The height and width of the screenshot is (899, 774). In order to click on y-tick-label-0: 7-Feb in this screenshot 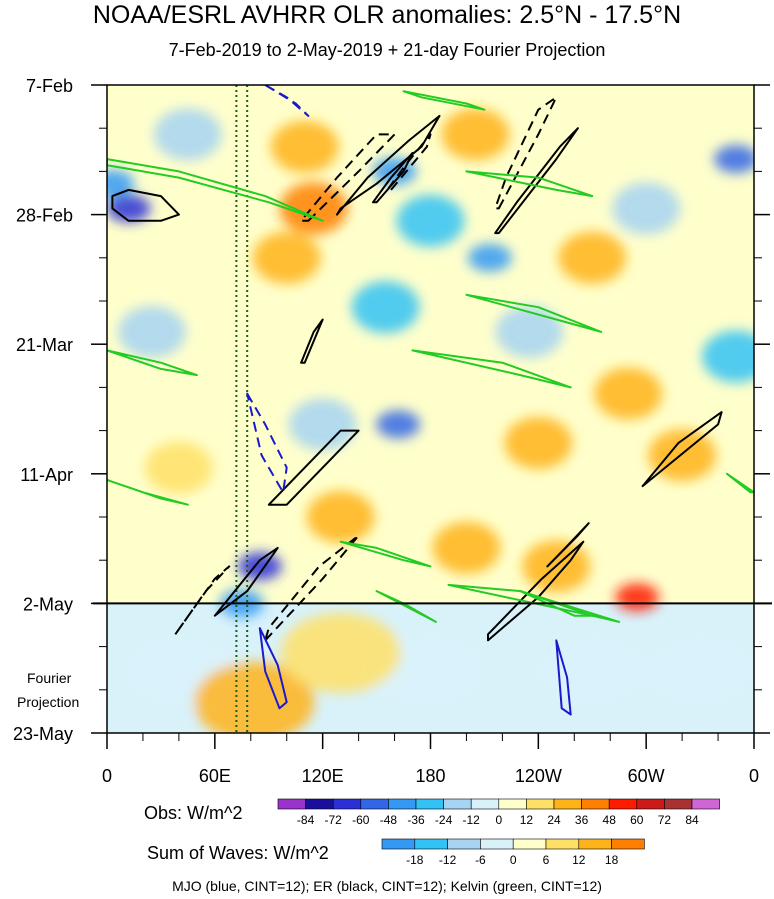, I will do `click(49, 86)`.